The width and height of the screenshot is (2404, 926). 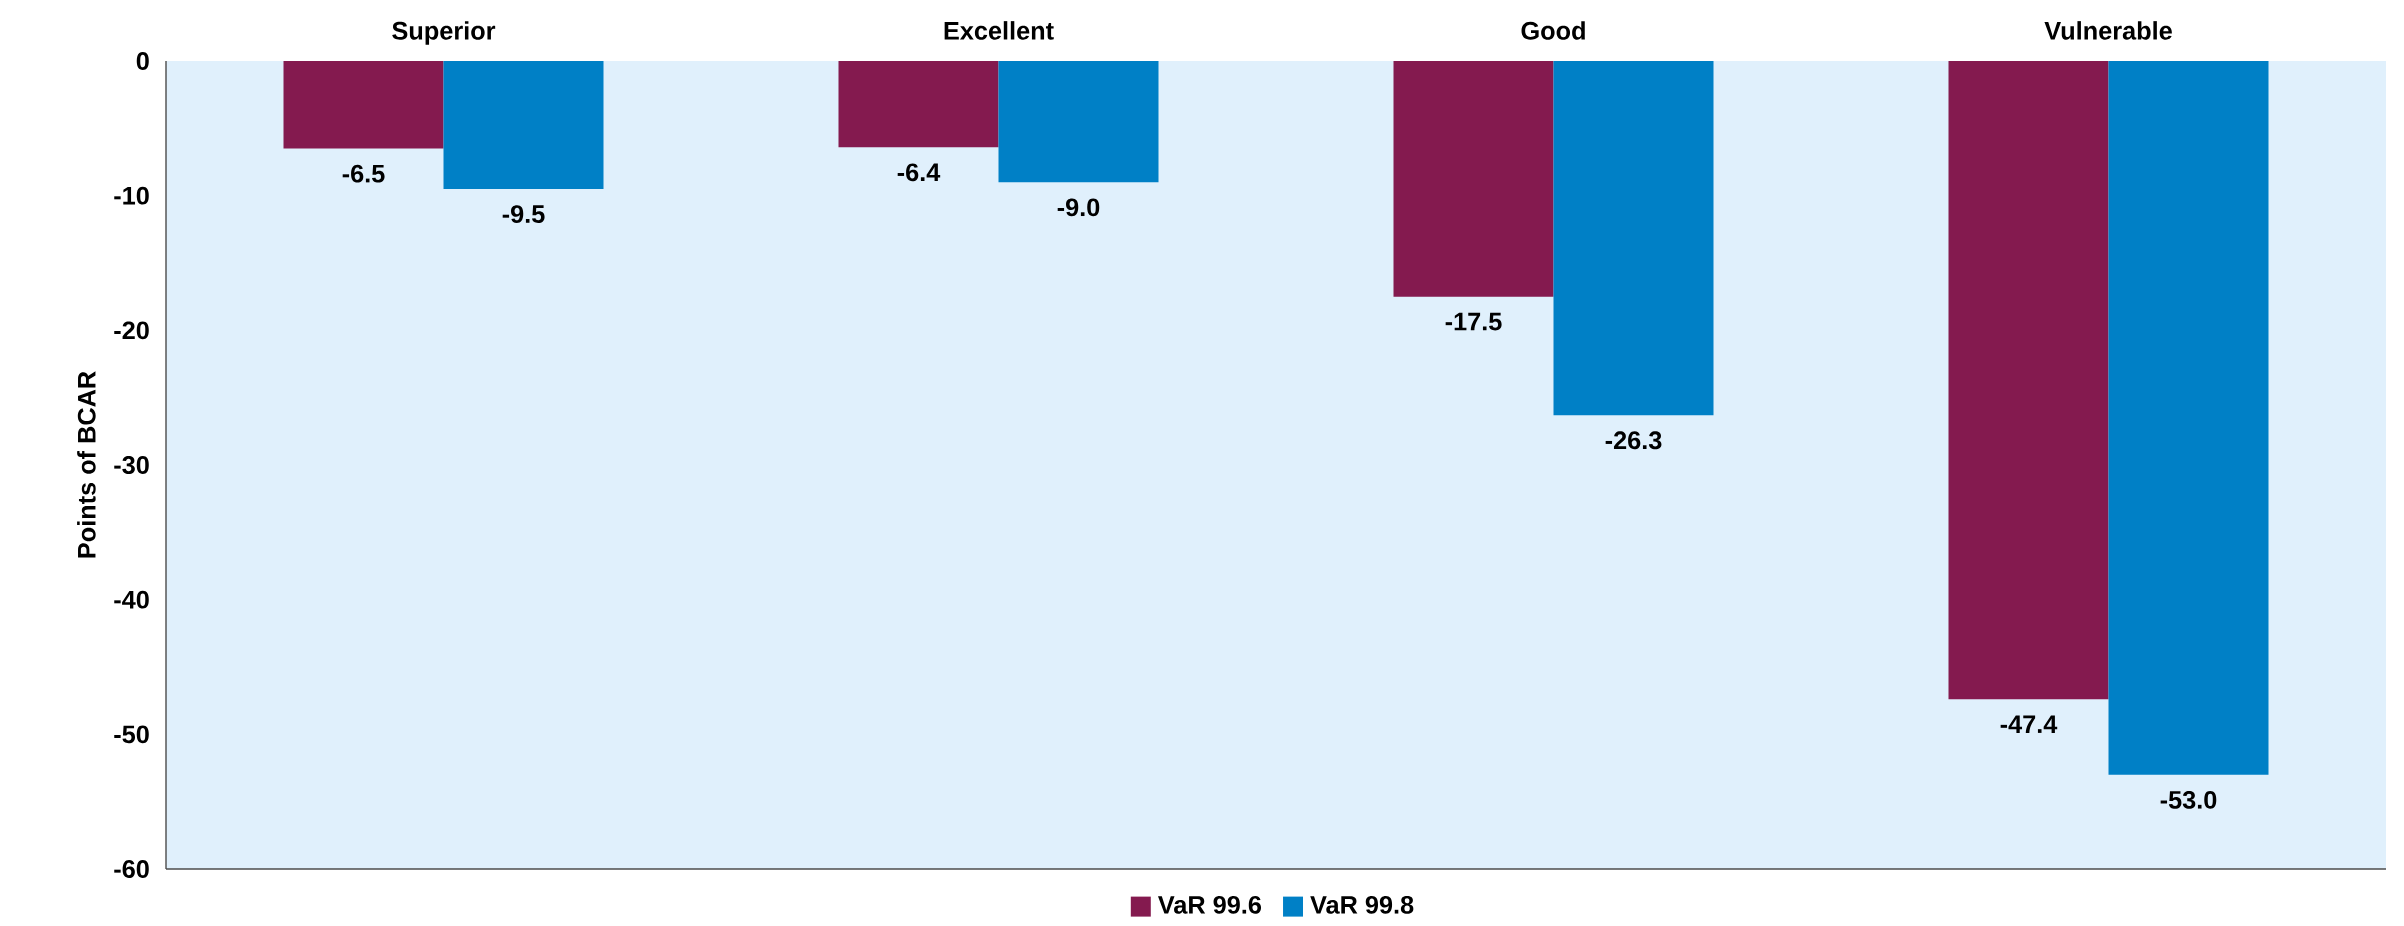 What do you see at coordinates (444, 33) in the screenshot?
I see `x-tick-label: Superior` at bounding box center [444, 33].